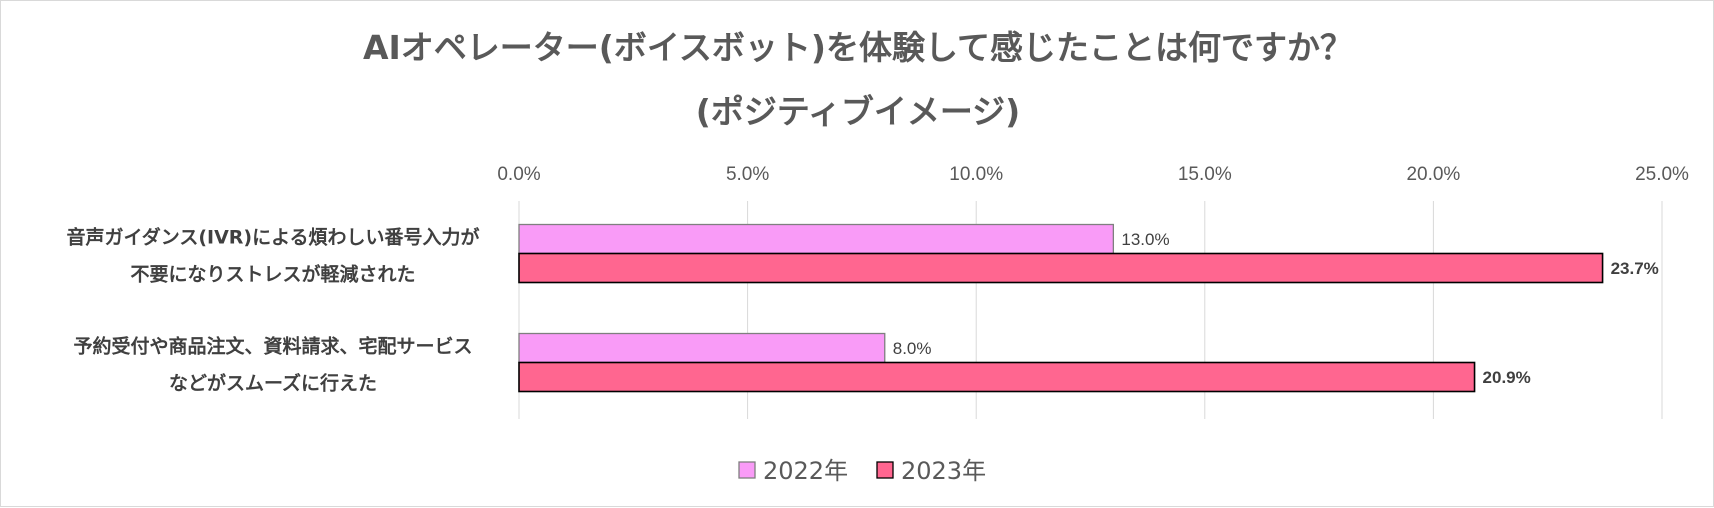  What do you see at coordinates (858, 47) in the screenshot?
I see `chart-title: AIオペレーター(ボイスボット)を体験して感じたことは何ですか？` at bounding box center [858, 47].